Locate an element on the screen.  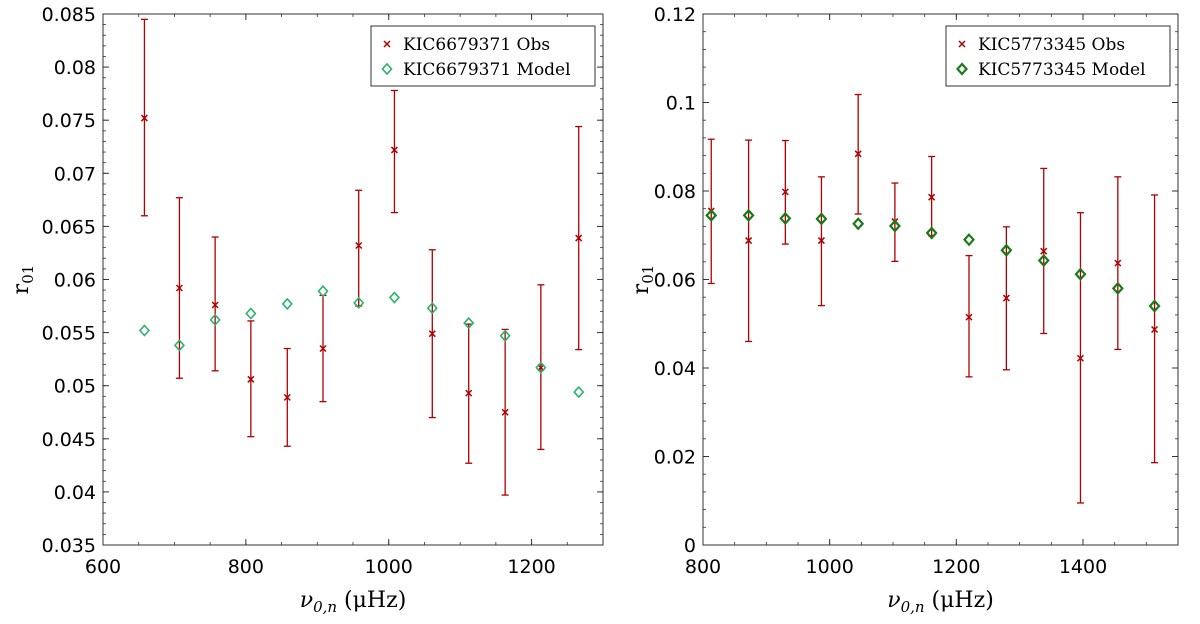
legend: KIC6679371 Obs KIC6679371 Model is located at coordinates (483, 56).